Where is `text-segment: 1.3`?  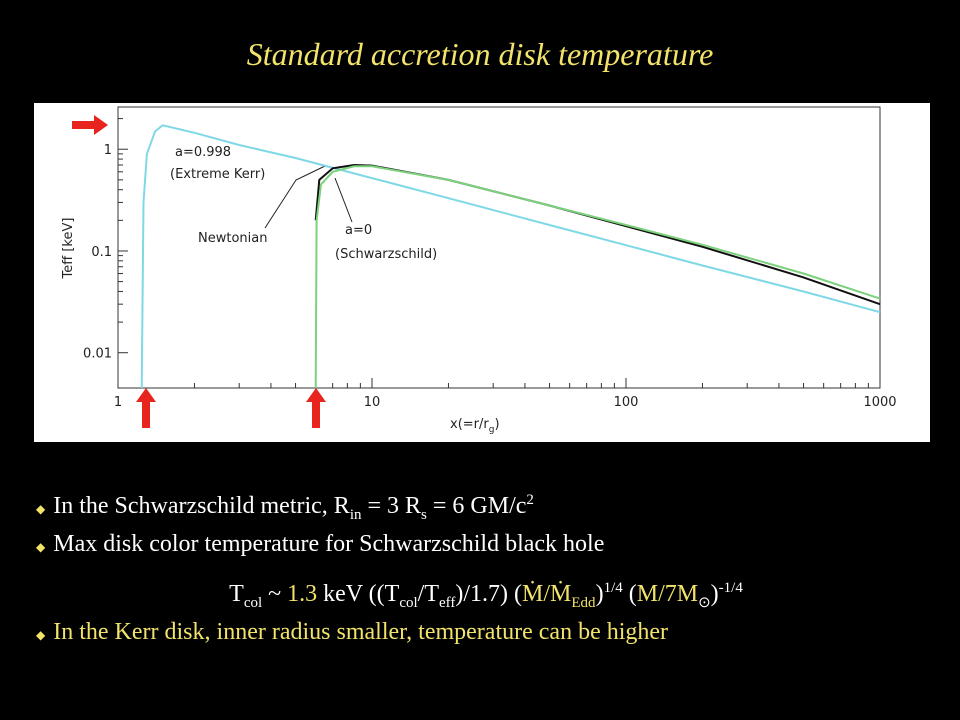
text-segment: 1.3 is located at coordinates (302, 594).